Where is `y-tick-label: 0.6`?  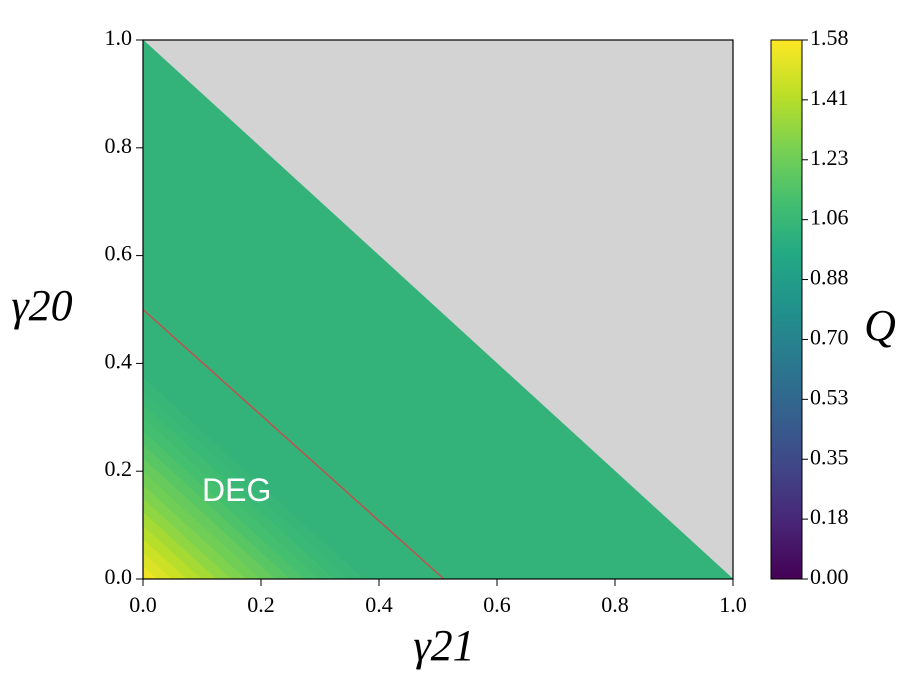
y-tick-label: 0.6 is located at coordinates (119, 253).